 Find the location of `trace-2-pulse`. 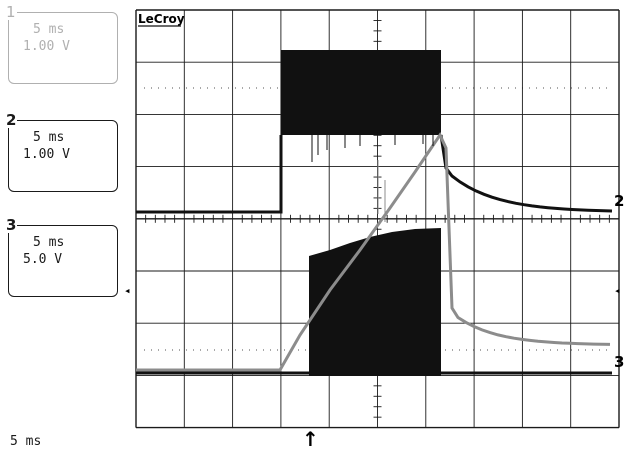

trace-2-pulse is located at coordinates (361, 92).